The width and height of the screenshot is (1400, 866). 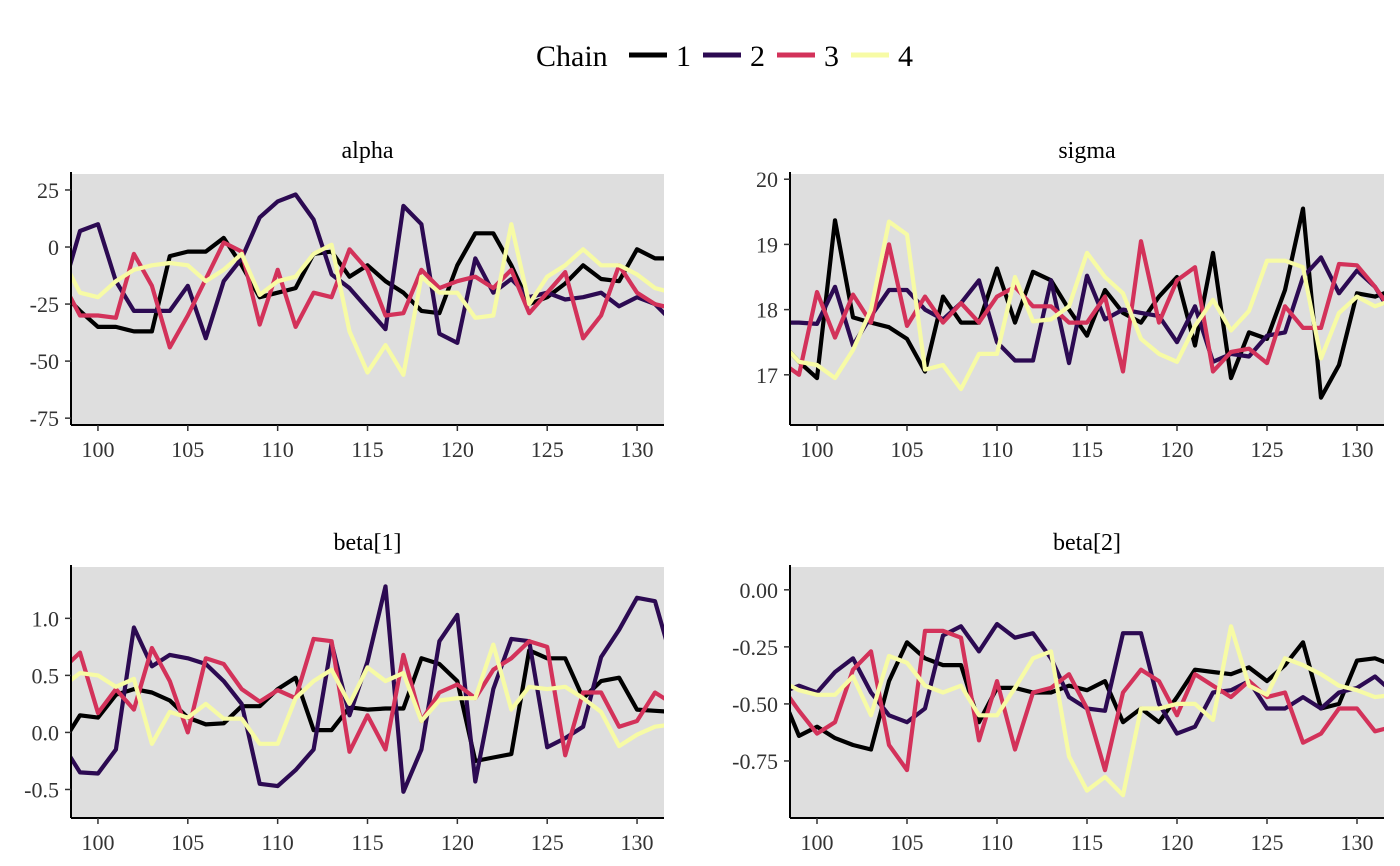 What do you see at coordinates (767, 375) in the screenshot?
I see `y-tick-label: 17` at bounding box center [767, 375].